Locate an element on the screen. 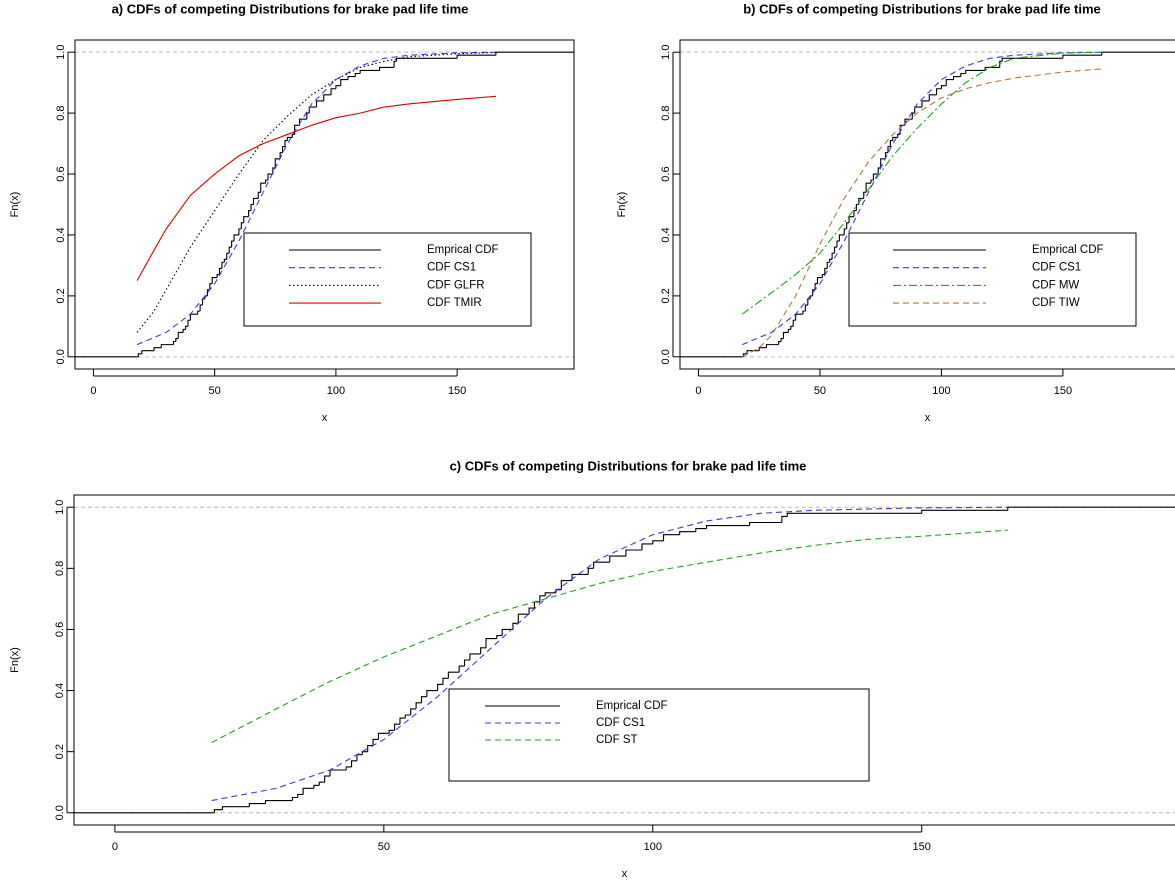 The height and width of the screenshot is (884, 1175). x-tick-label: 100 is located at coordinates (653, 847).